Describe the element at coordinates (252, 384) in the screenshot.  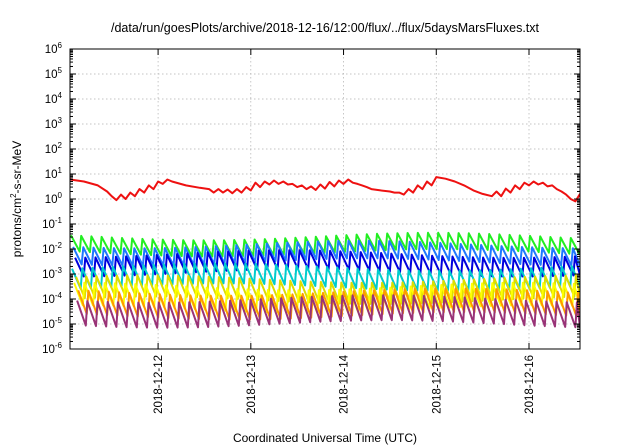
I see `x-tick-label: 2018-12-13` at that location.